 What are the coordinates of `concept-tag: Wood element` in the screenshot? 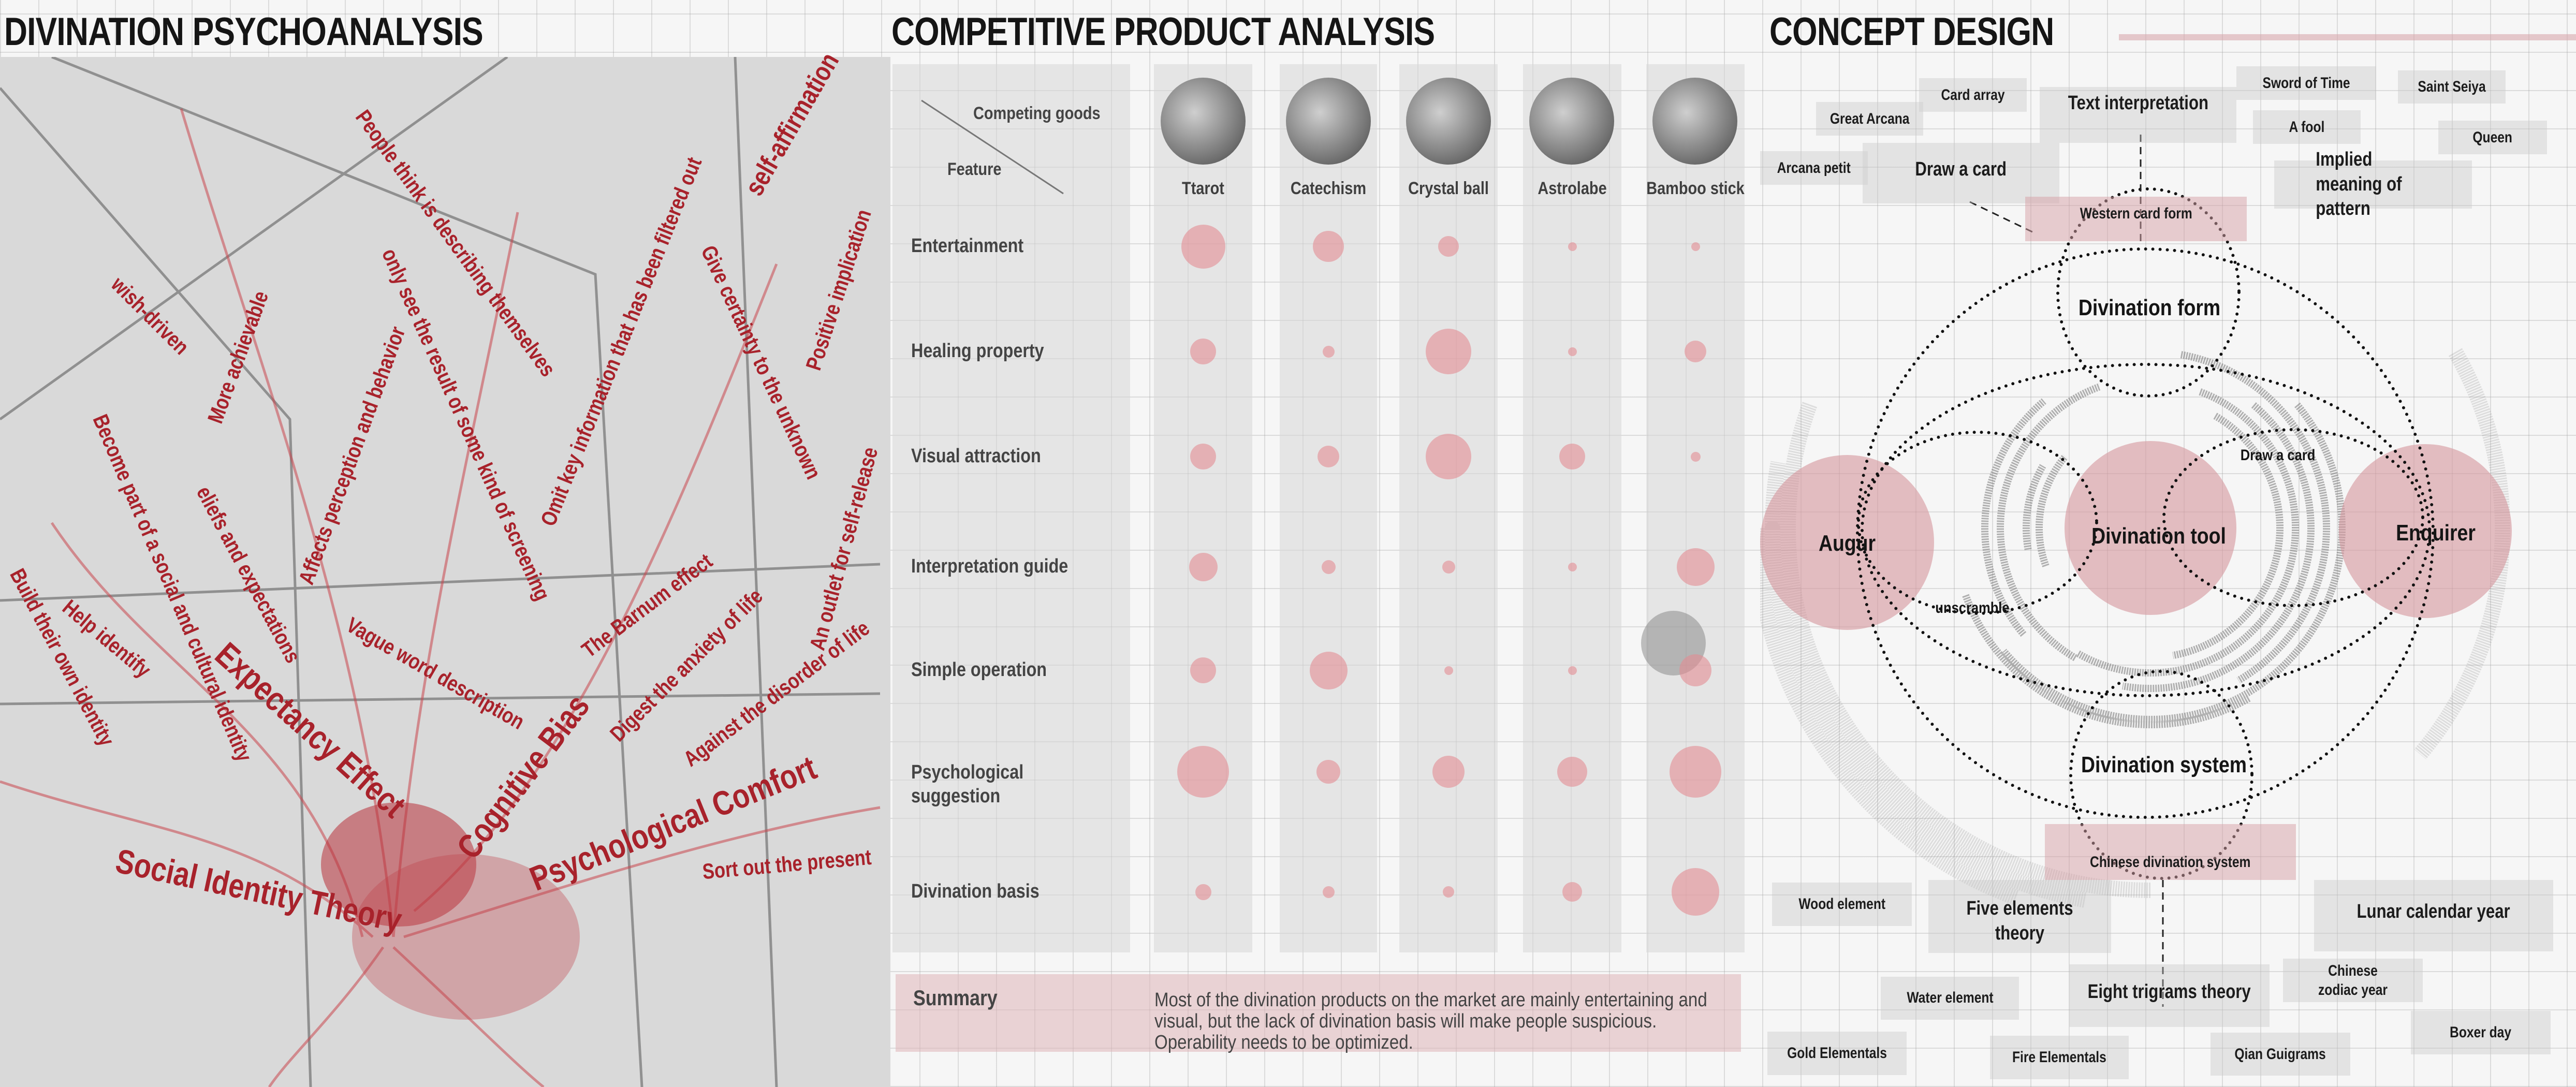 It's located at (1842, 904).